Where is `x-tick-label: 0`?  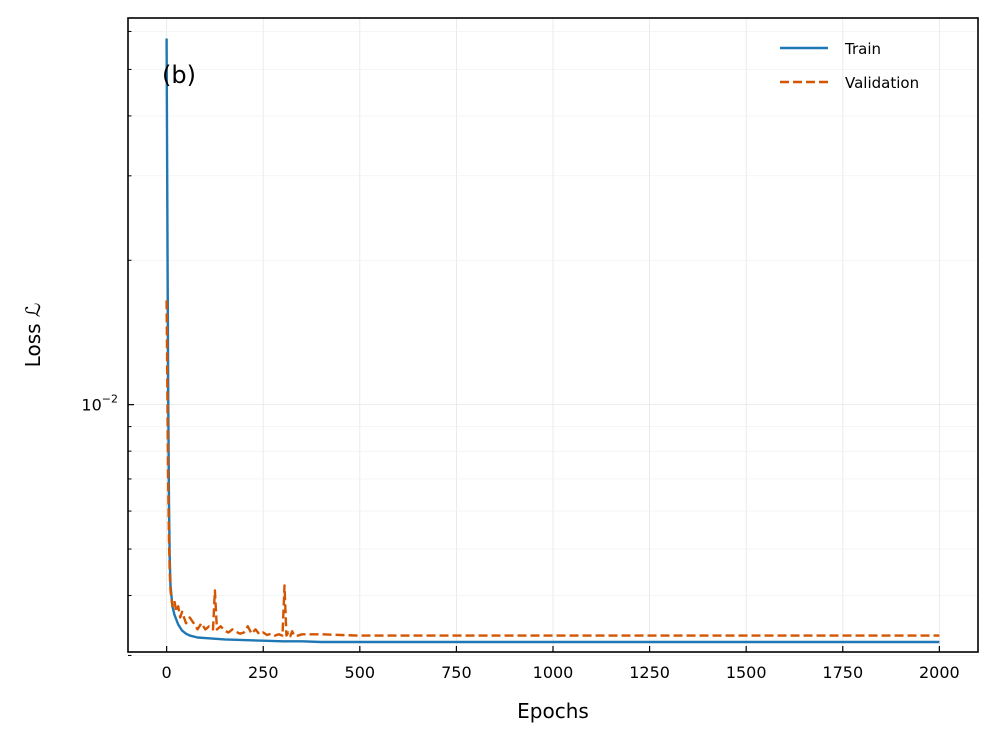 x-tick-label: 0 is located at coordinates (167, 672).